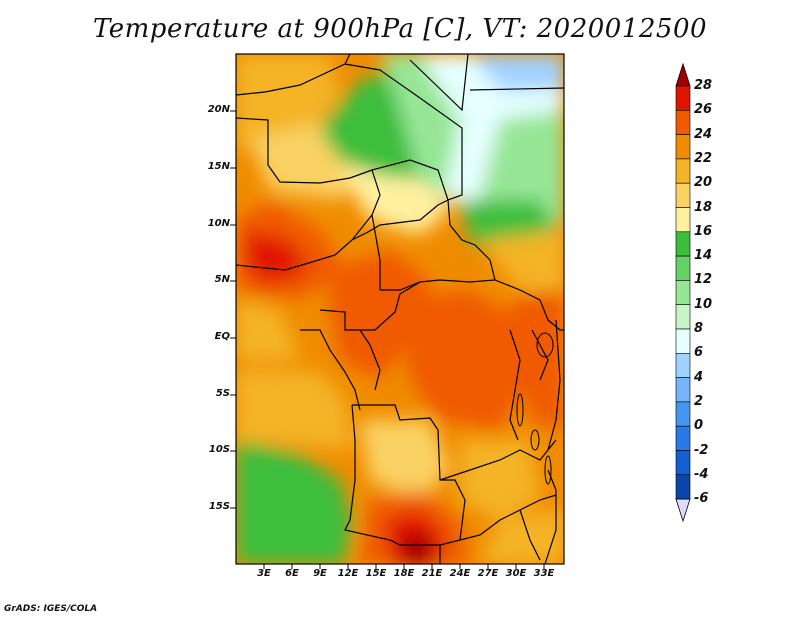 The image size is (800, 618). Describe the element at coordinates (683, 74) in the screenshot. I see `colorbar-arrow-top` at that location.